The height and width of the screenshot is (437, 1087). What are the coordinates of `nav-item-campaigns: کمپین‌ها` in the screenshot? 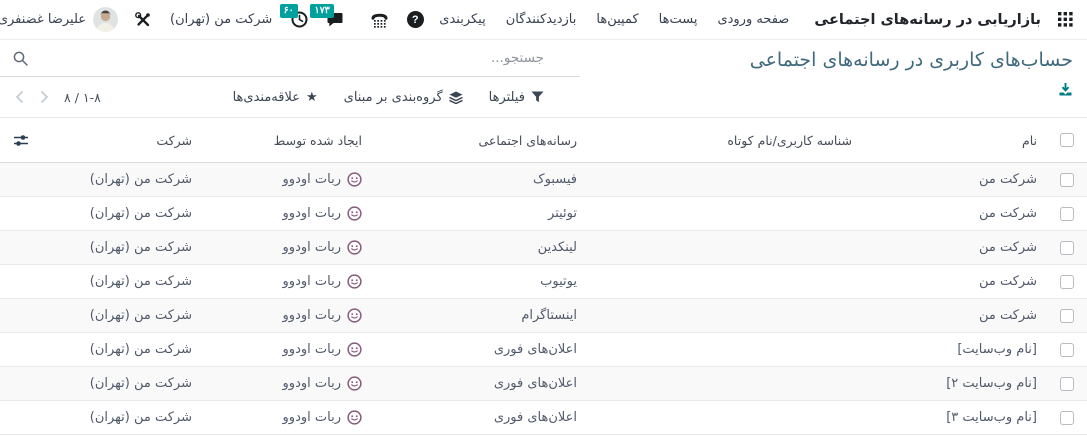 It's located at (617, 19).